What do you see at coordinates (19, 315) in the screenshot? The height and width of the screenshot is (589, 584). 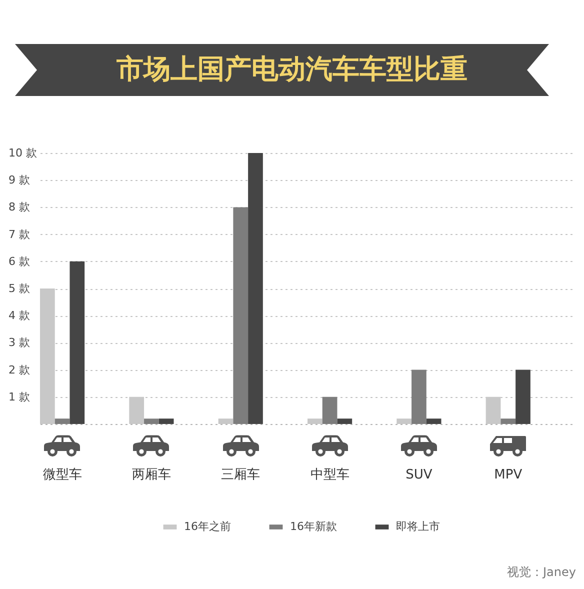 I see `y-tick-label: 4 款` at bounding box center [19, 315].